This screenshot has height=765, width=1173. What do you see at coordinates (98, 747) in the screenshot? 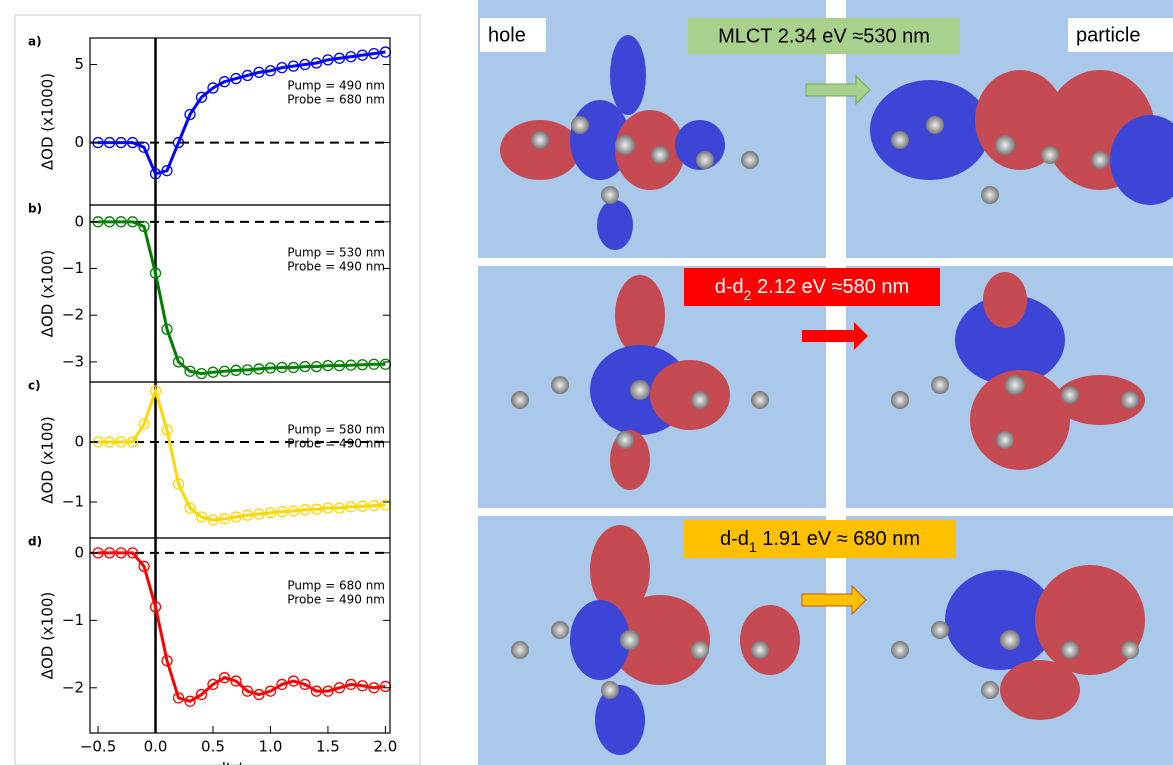
I see `x-tick-label: −0.5` at bounding box center [98, 747].